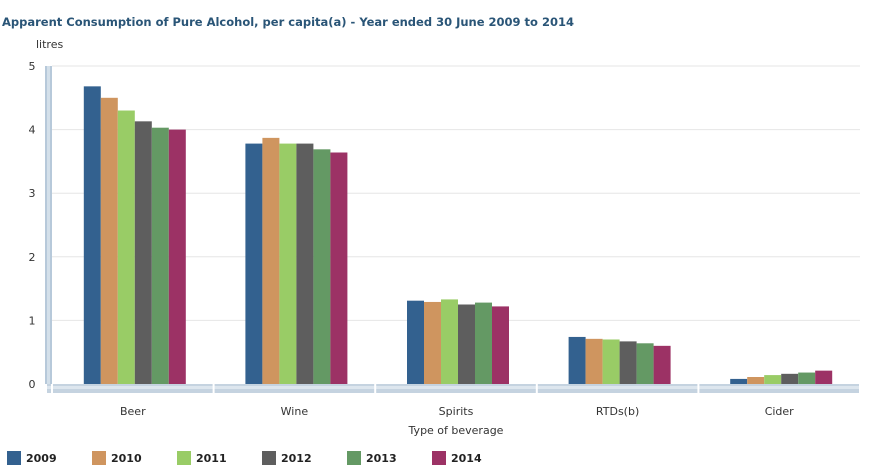  I want to click on bar-beer-2013, so click(160, 255).